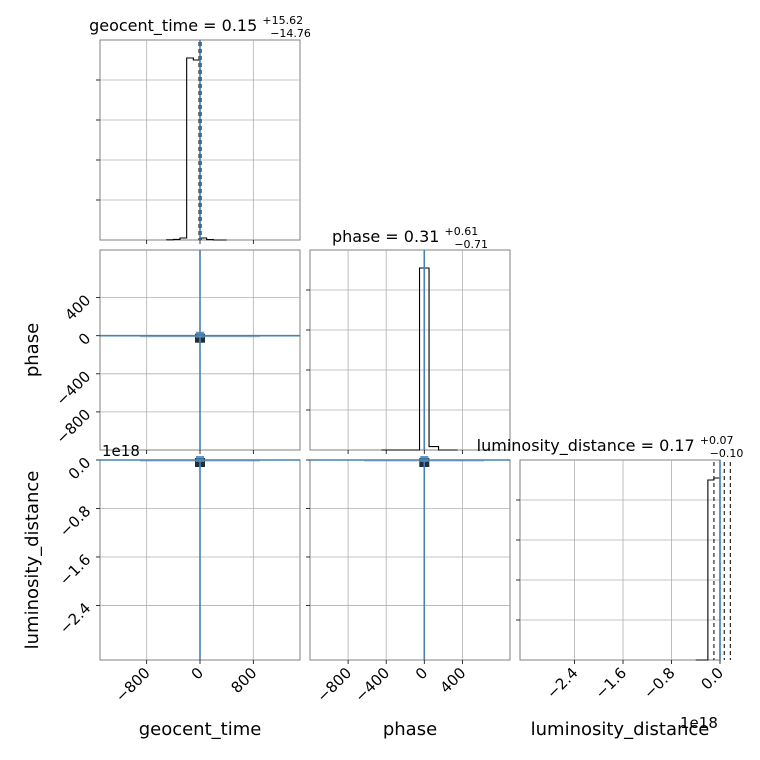  I want to click on title-phase: phase = 0.31 +0.61 −0.71, so click(410, 235).